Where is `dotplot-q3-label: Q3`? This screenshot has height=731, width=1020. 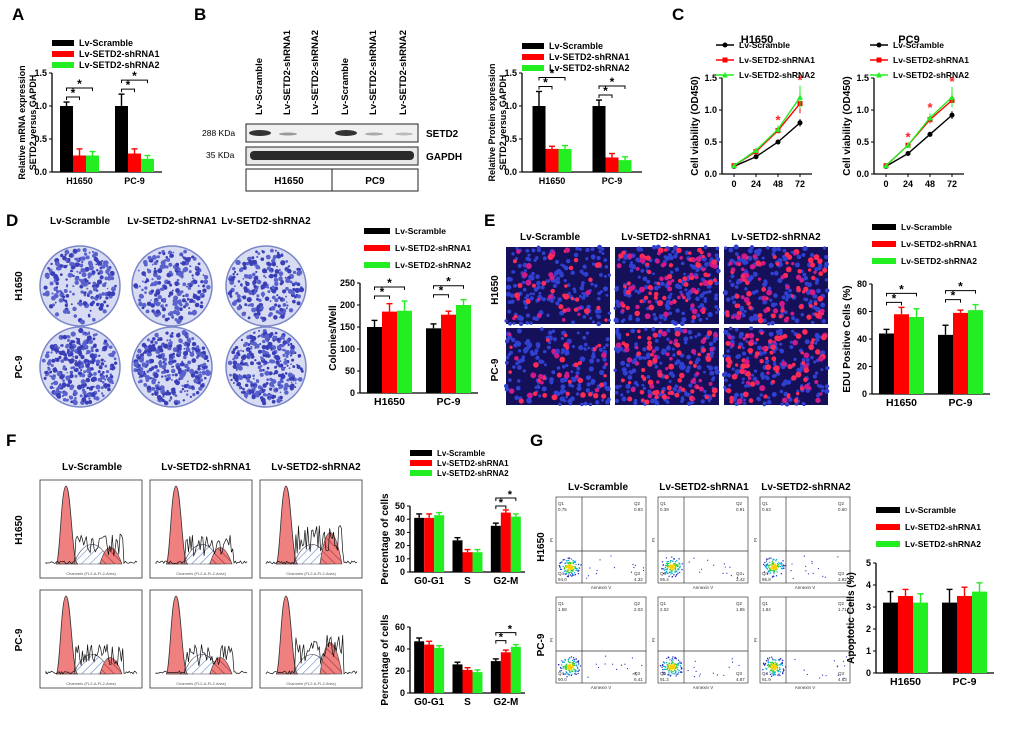 dotplot-q3-label: Q3 is located at coordinates (739, 673).